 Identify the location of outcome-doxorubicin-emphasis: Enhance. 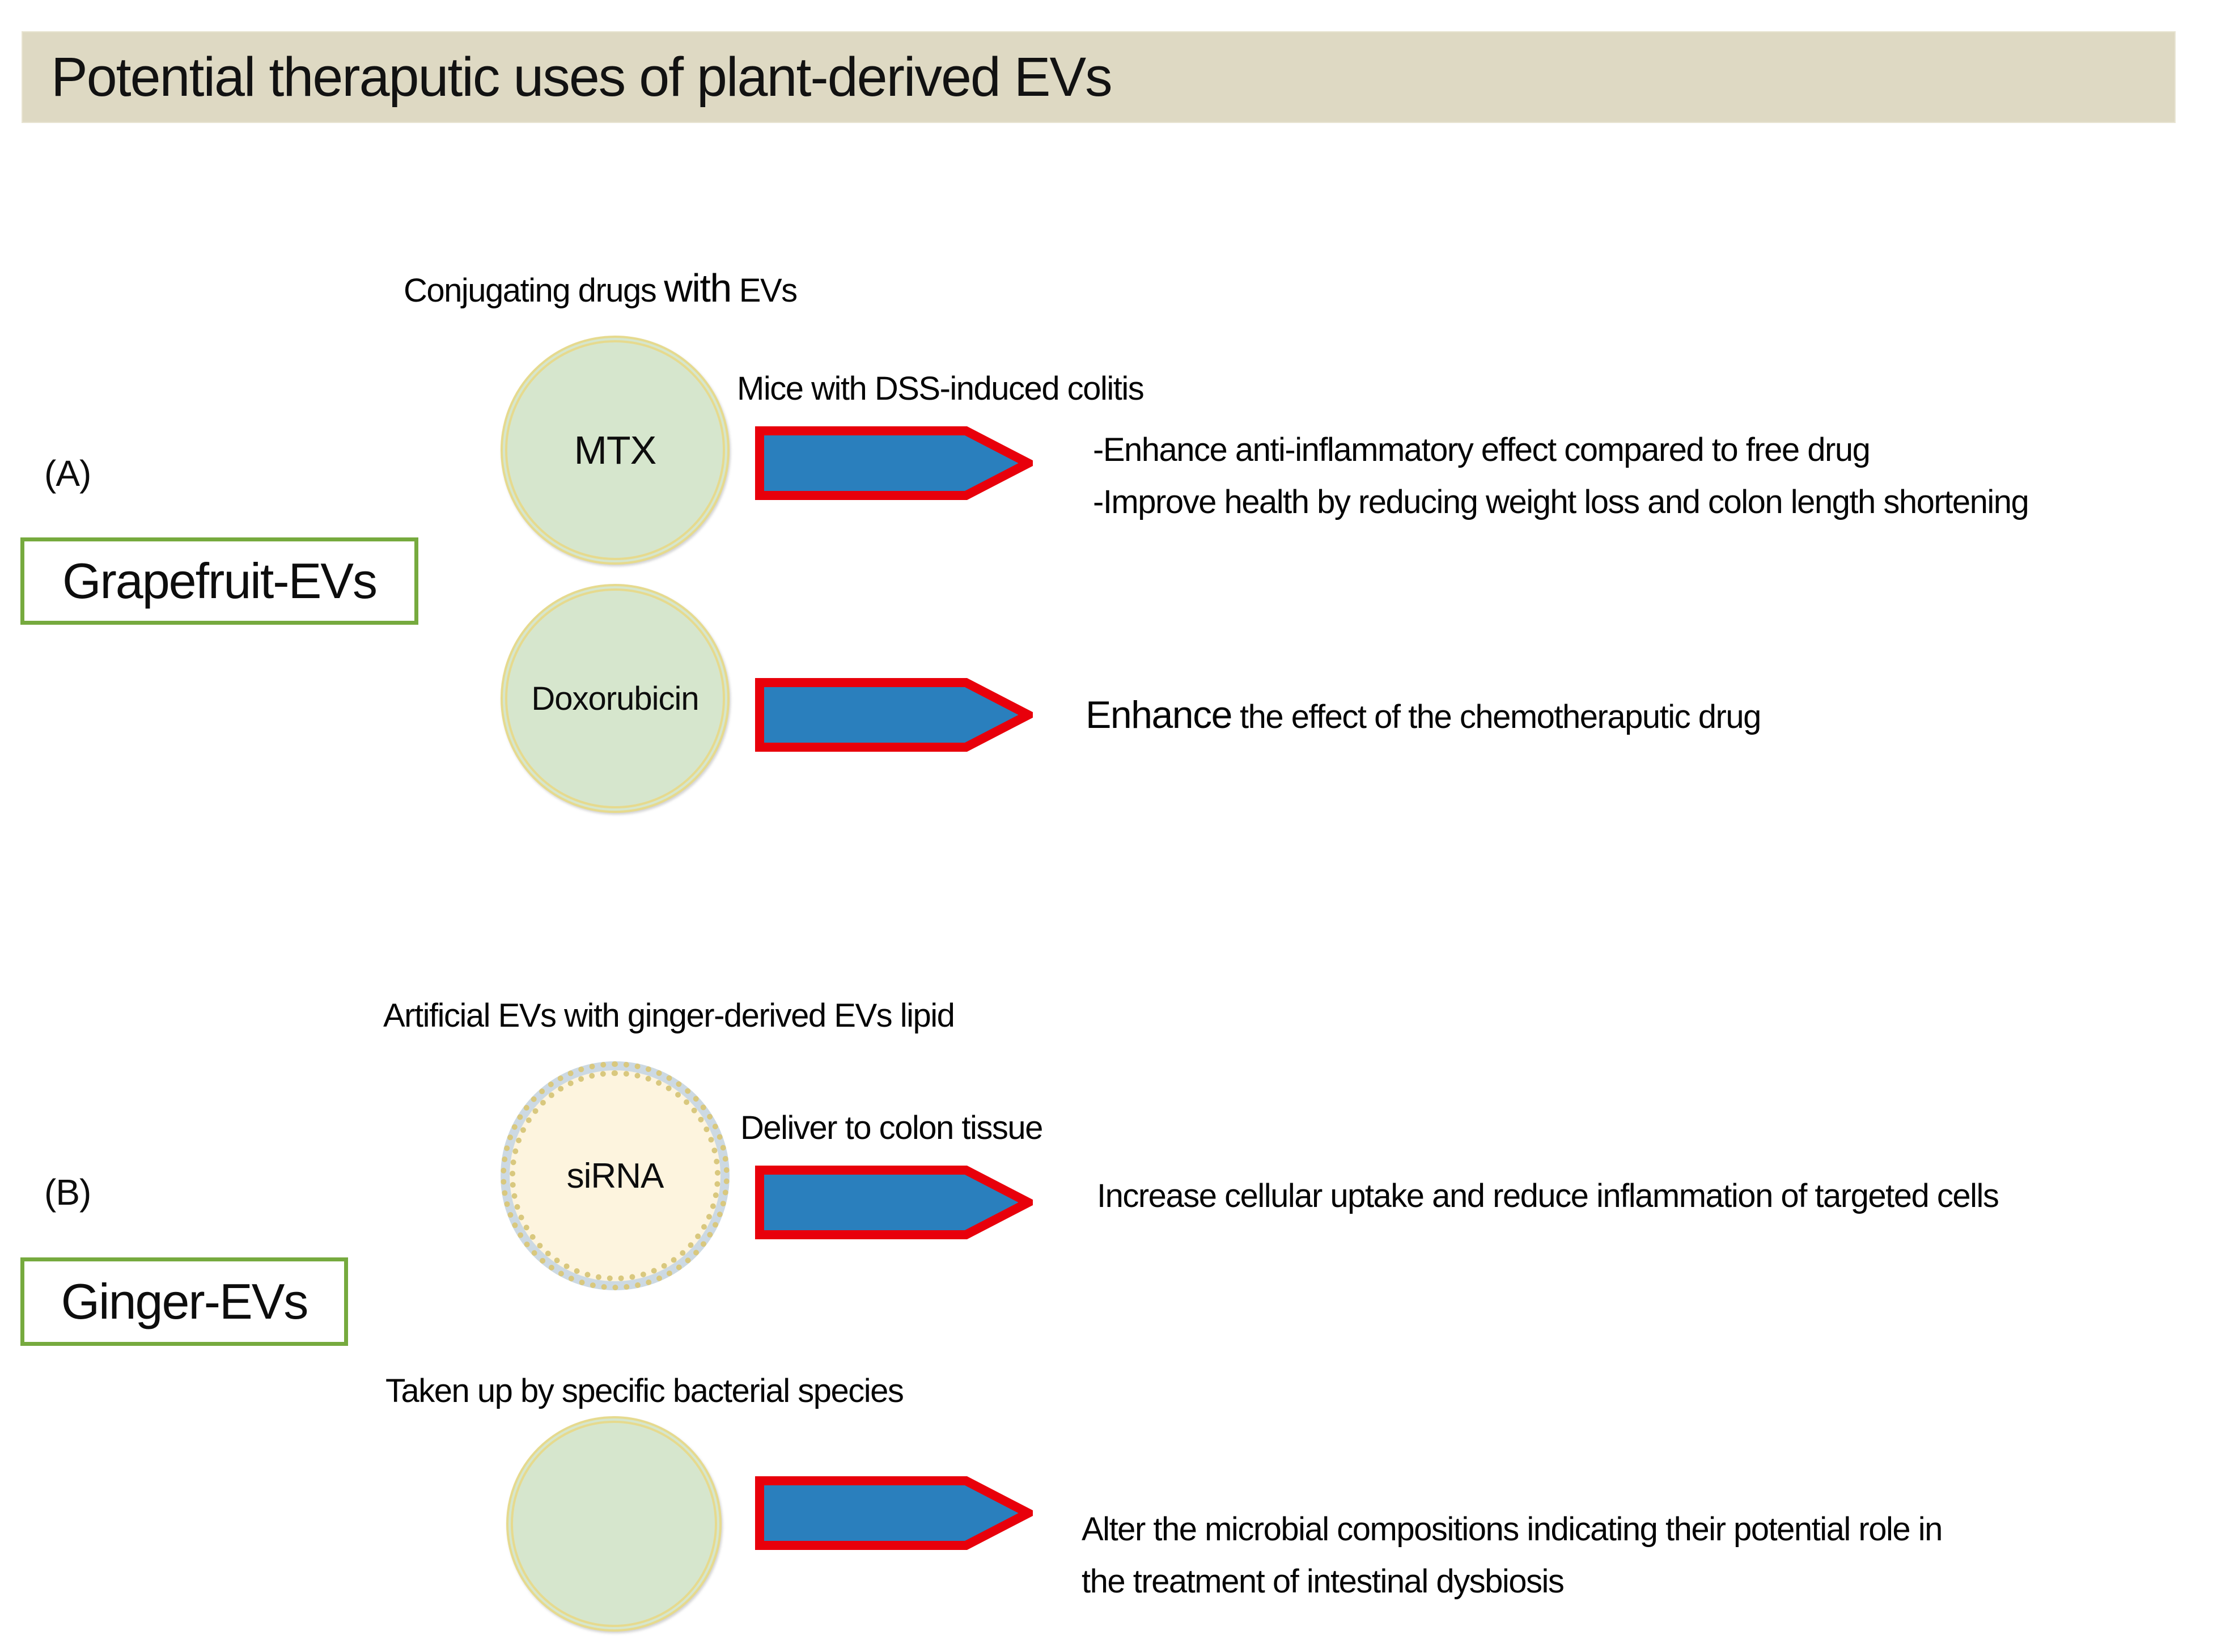
(1159, 715).